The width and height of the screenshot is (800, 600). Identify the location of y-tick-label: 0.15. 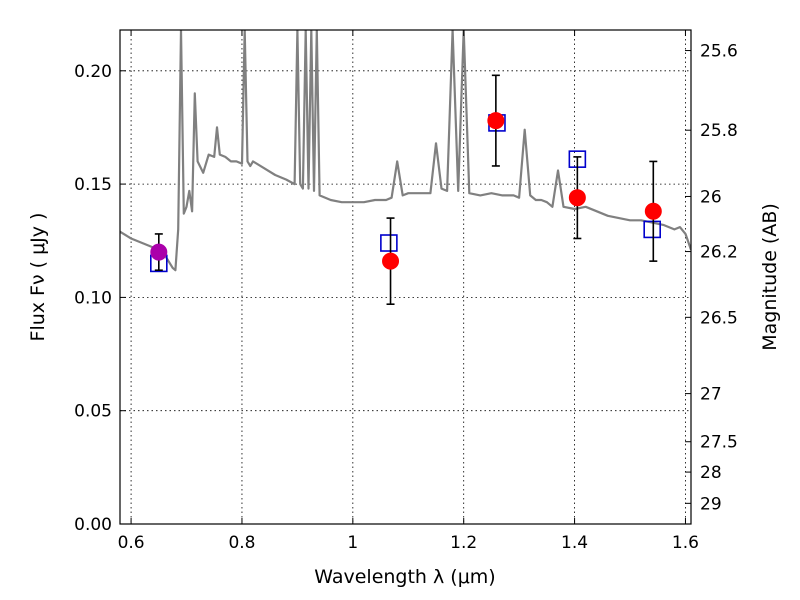
(93, 185).